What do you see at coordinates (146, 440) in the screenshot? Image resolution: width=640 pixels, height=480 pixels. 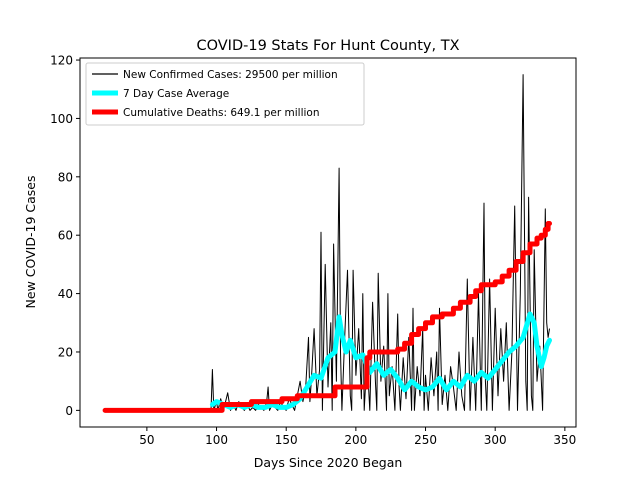 I see `x-tick-label: 50` at bounding box center [146, 440].